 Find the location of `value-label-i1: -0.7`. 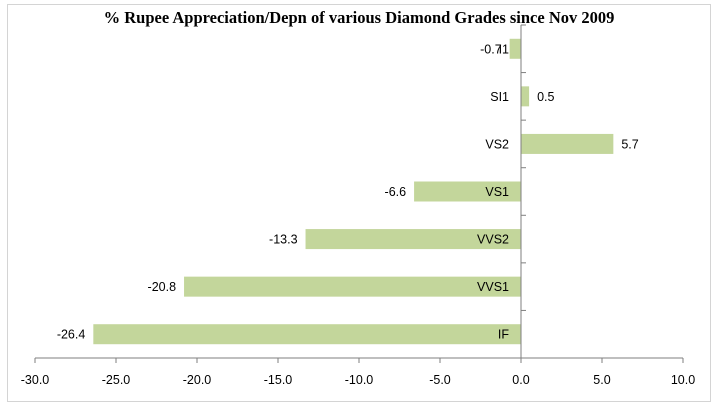

value-label-i1: -0.7 is located at coordinates (491, 49).